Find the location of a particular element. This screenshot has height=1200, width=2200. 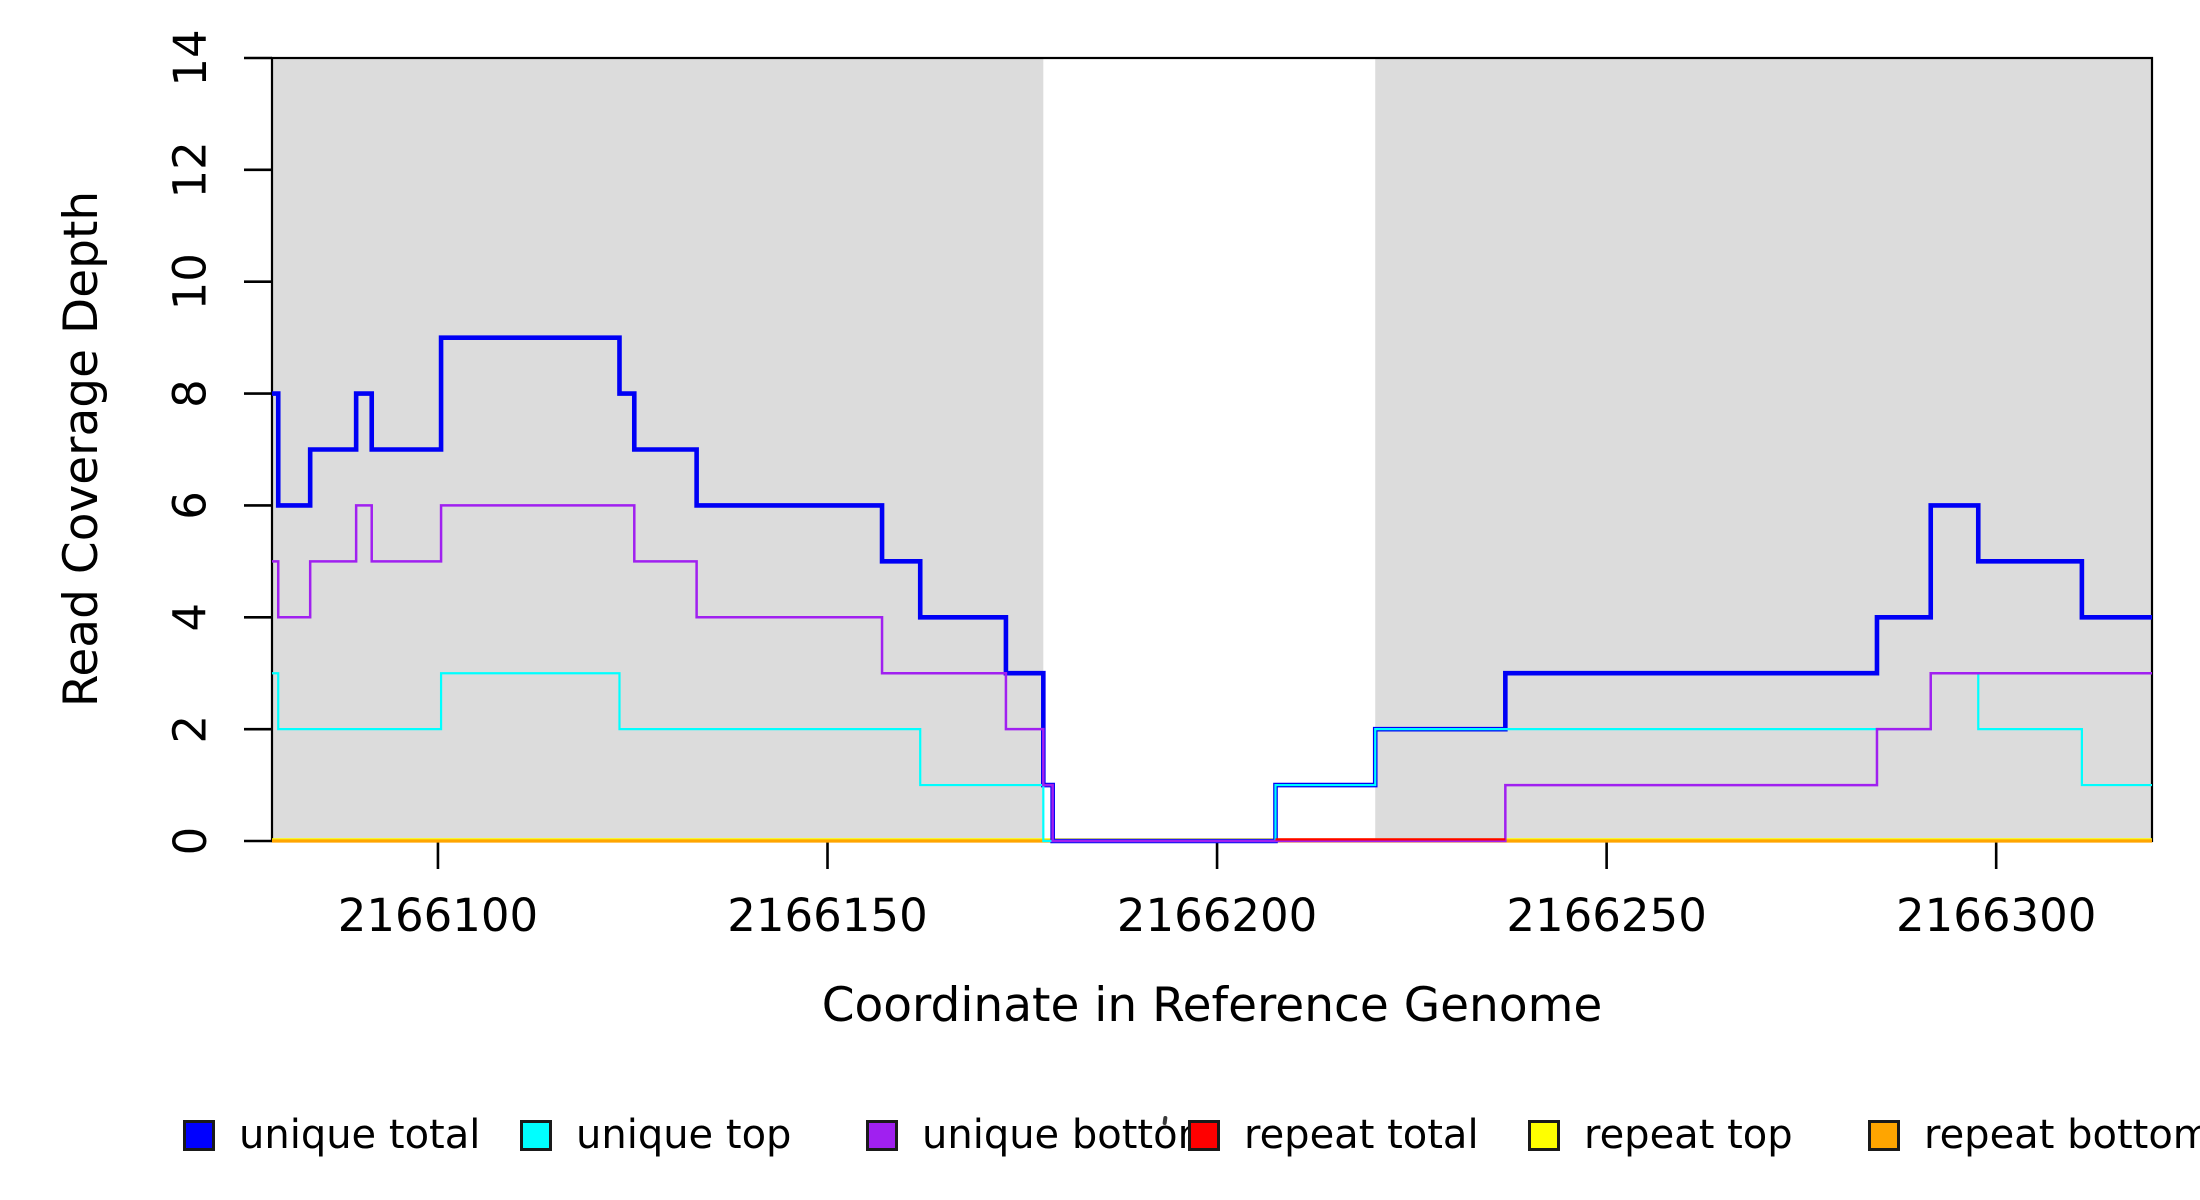

y-tick-label: 6 is located at coordinates (190, 505).